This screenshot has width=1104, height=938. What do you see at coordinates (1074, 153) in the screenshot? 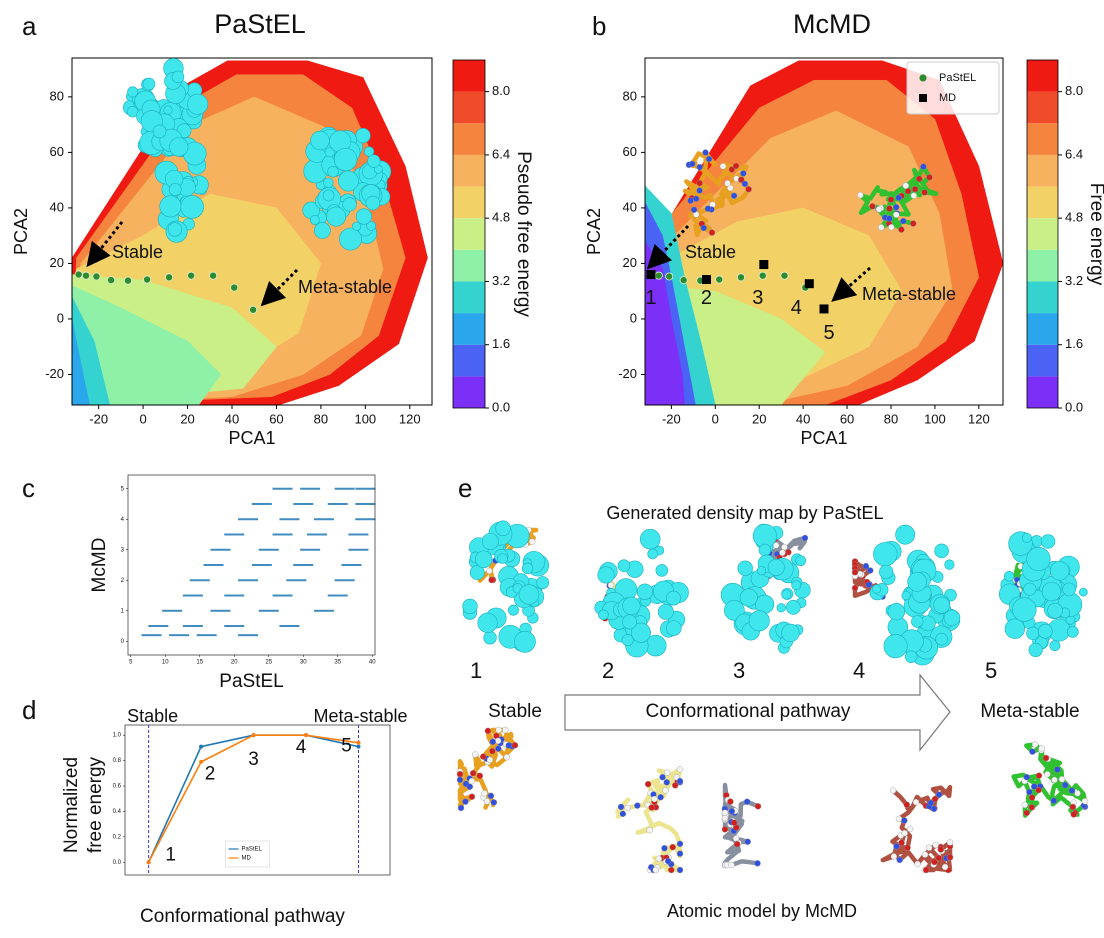
I see `colorbar-tick-label: 6.4` at bounding box center [1074, 153].